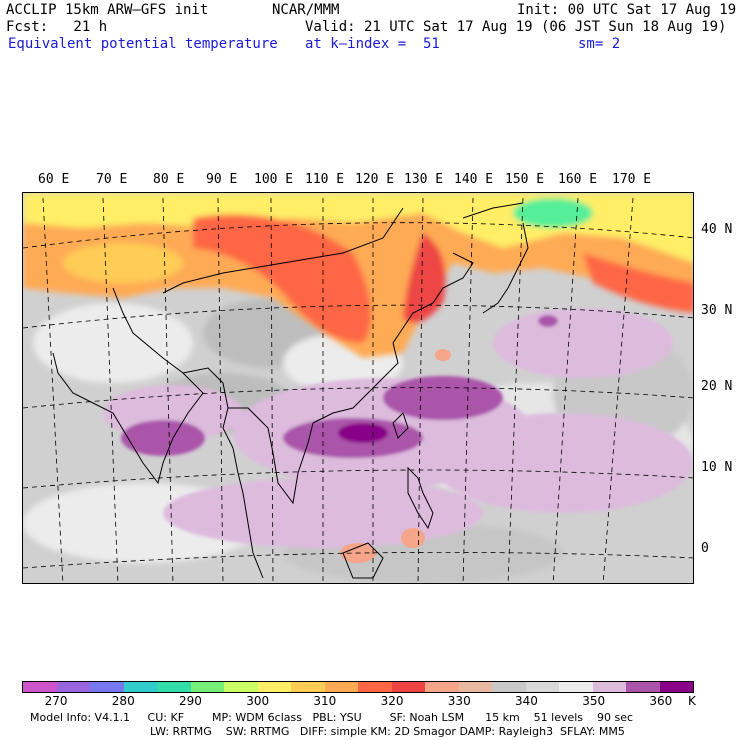 Image resolution: width=740 pixels, height=740 pixels. I want to click on lon-label: 170 E, so click(632, 179).